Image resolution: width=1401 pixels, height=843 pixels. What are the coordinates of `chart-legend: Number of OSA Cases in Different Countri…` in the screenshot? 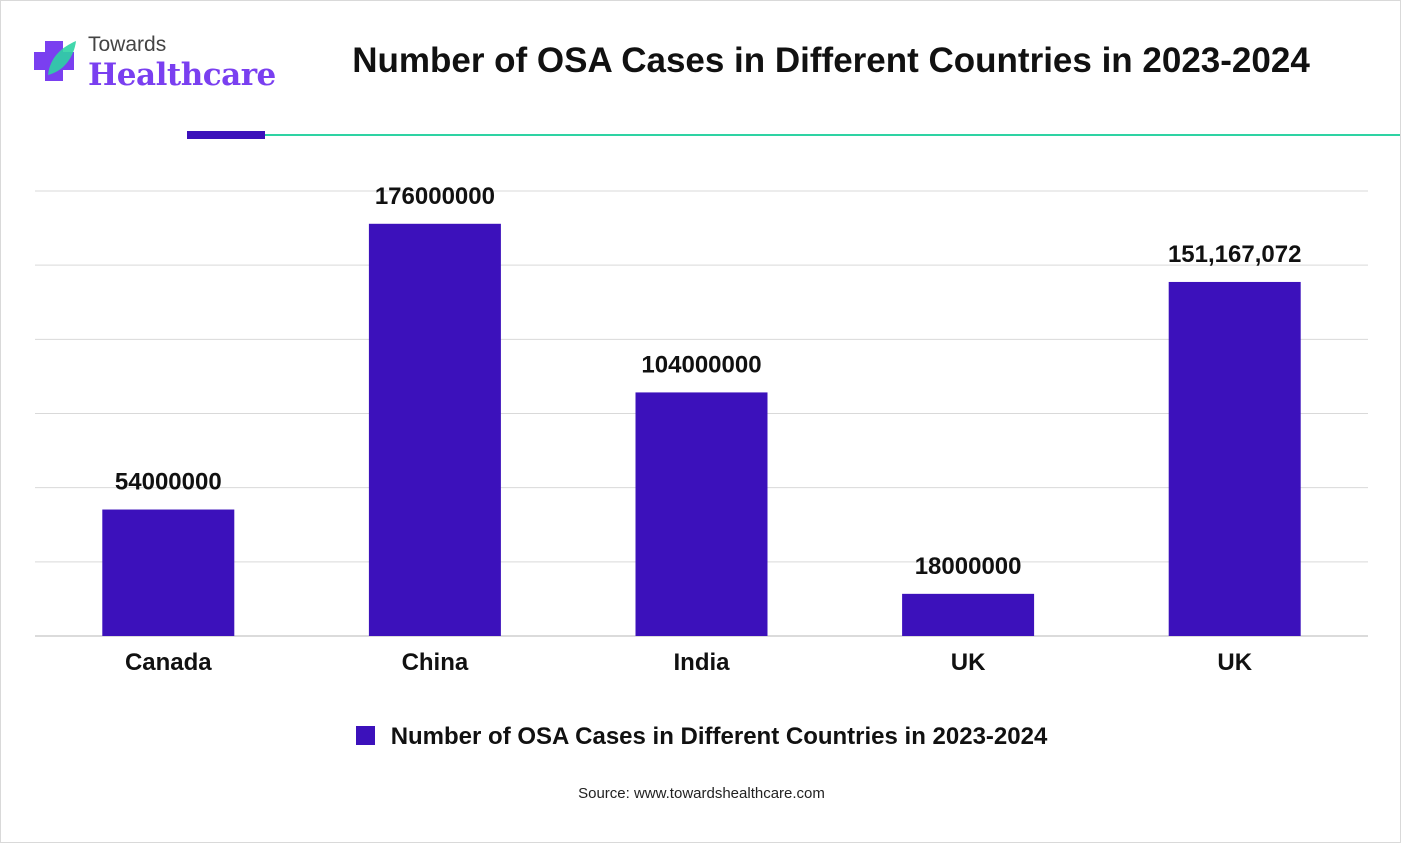 It's located at (700, 737).